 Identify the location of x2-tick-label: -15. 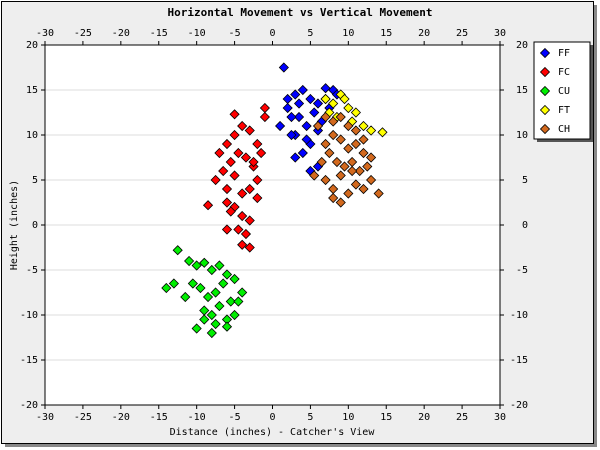
(159, 33).